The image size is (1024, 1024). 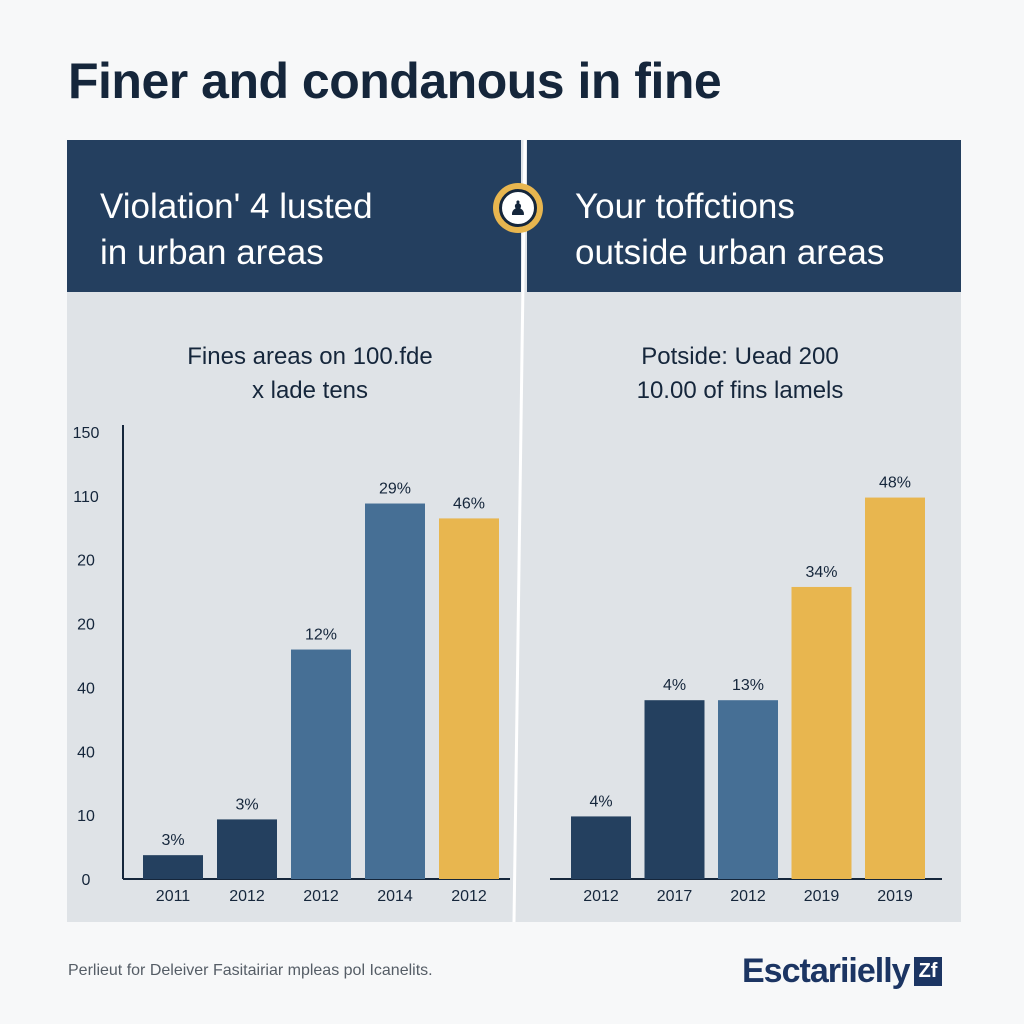 I want to click on right-panel-heading: Your toffctions outside urban areas, so click(x=729, y=230).